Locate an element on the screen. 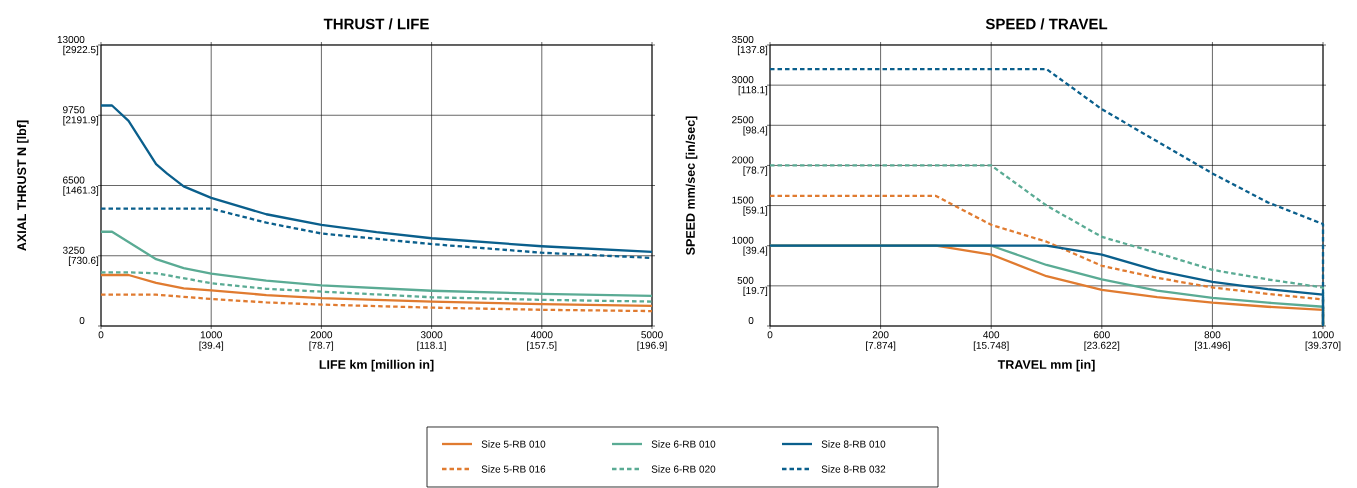 The image size is (1357, 488). y-tick-label: 2000 is located at coordinates (743, 160).